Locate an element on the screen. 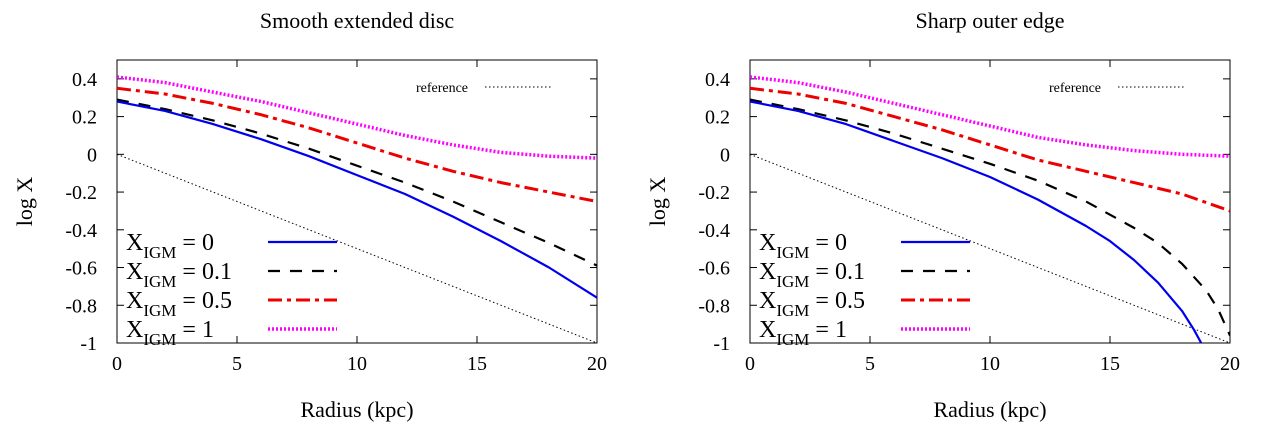 The width and height of the screenshot is (1266, 429). chart1-title: Sharp outer edge is located at coordinates (989, 20).